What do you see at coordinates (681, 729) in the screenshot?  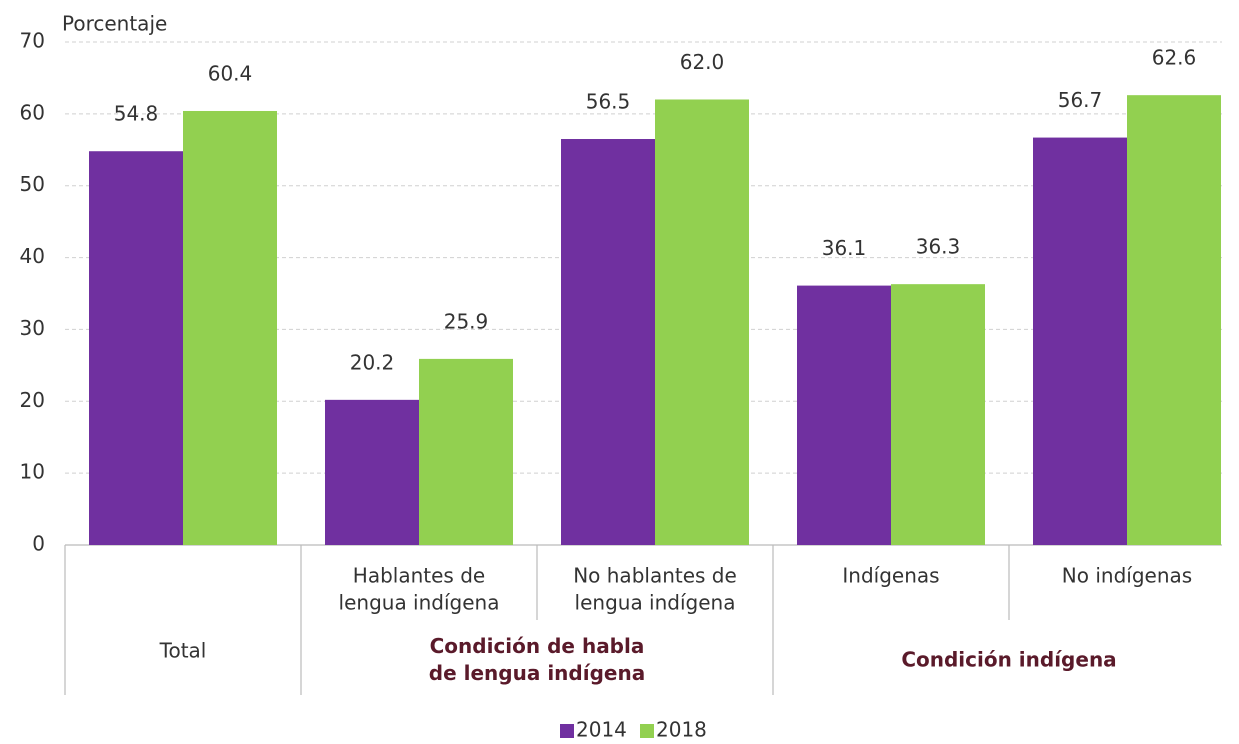 I see `legend-label: 2018` at bounding box center [681, 729].